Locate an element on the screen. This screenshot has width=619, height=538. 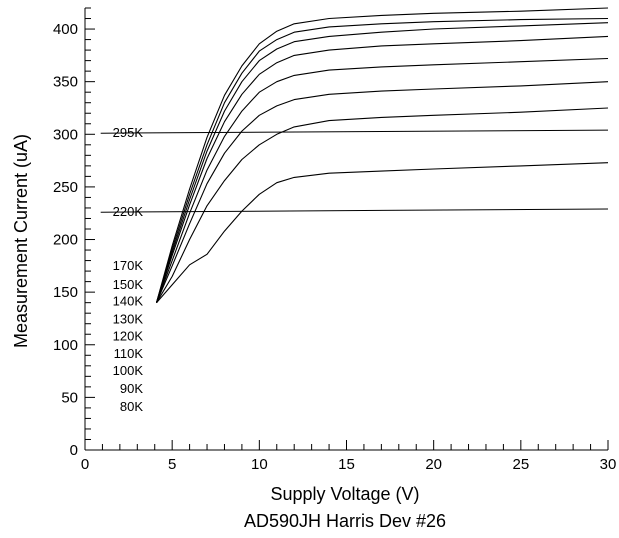
x-tick-label: 15 is located at coordinates (346, 464).